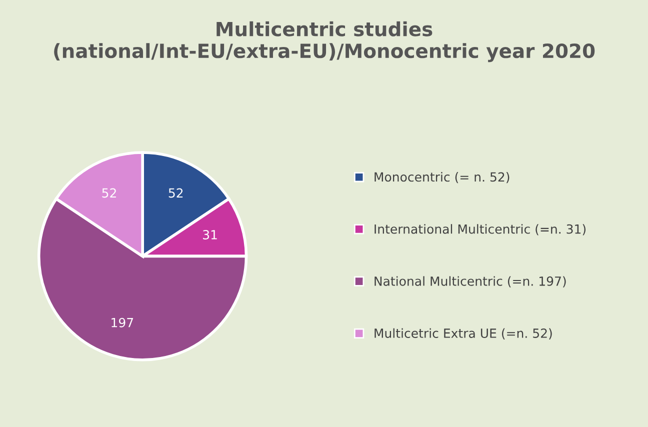 The height and width of the screenshot is (427, 648). Describe the element at coordinates (480, 230) in the screenshot. I see `legend-label: International Multicentric (=n. 31)` at that location.